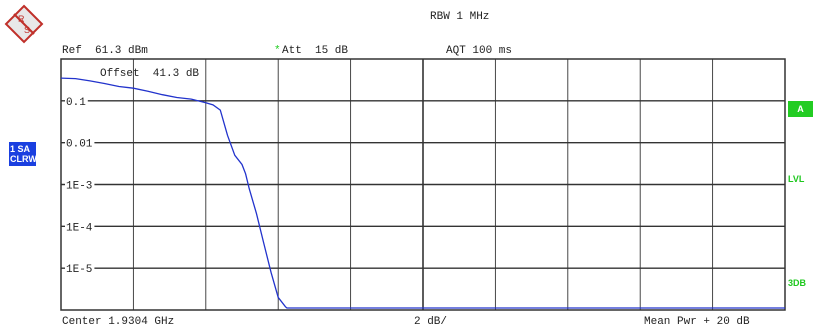 Image resolution: width=815 pixels, height=329 pixels. What do you see at coordinates (76, 103) in the screenshot?
I see `y-tick-label: 0.1` at bounding box center [76, 103].